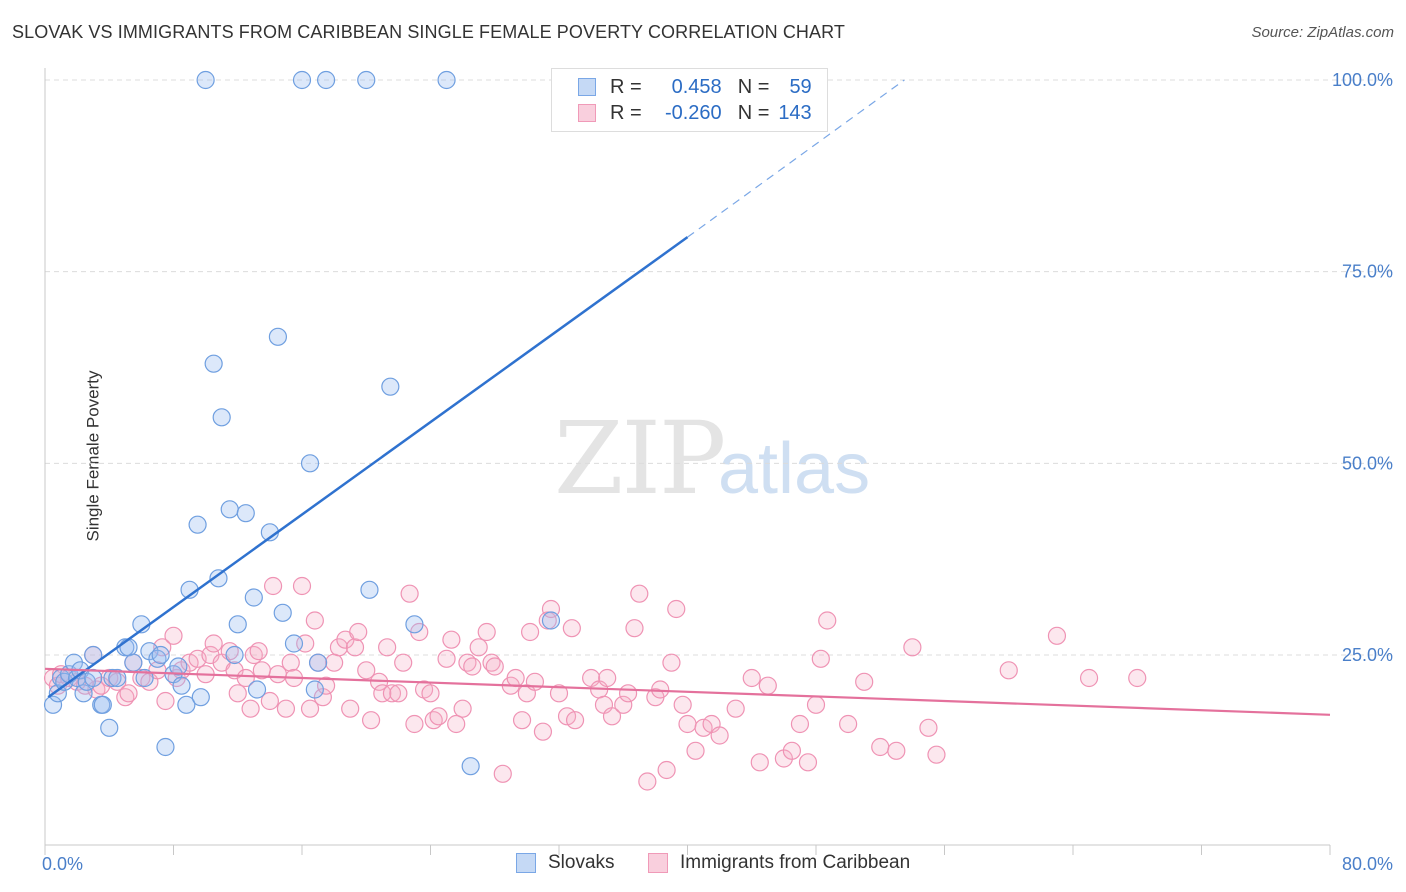  I want to click on legend-row-slovaks: R = 0.458 N = 59, so click(695, 87).